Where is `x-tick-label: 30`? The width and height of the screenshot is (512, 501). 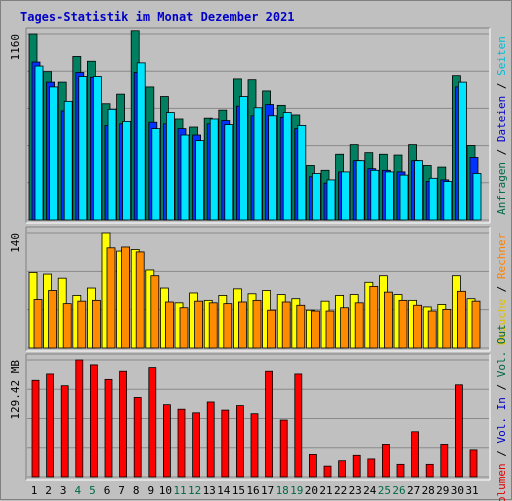
x-tick-label: 30 is located at coordinates (457, 490).